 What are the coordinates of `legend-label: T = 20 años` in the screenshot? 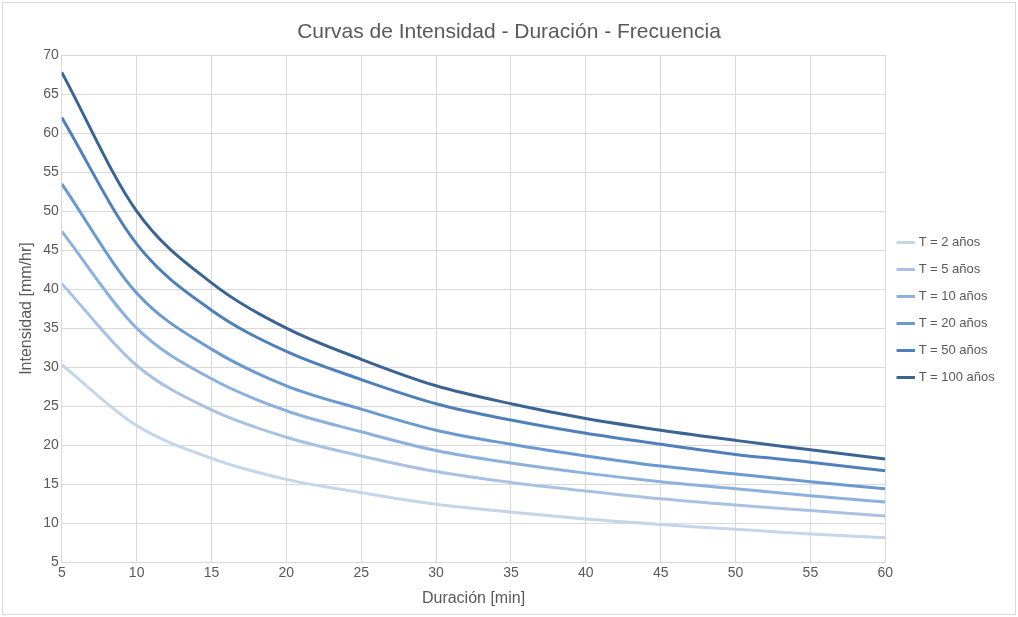 It's located at (953, 323).